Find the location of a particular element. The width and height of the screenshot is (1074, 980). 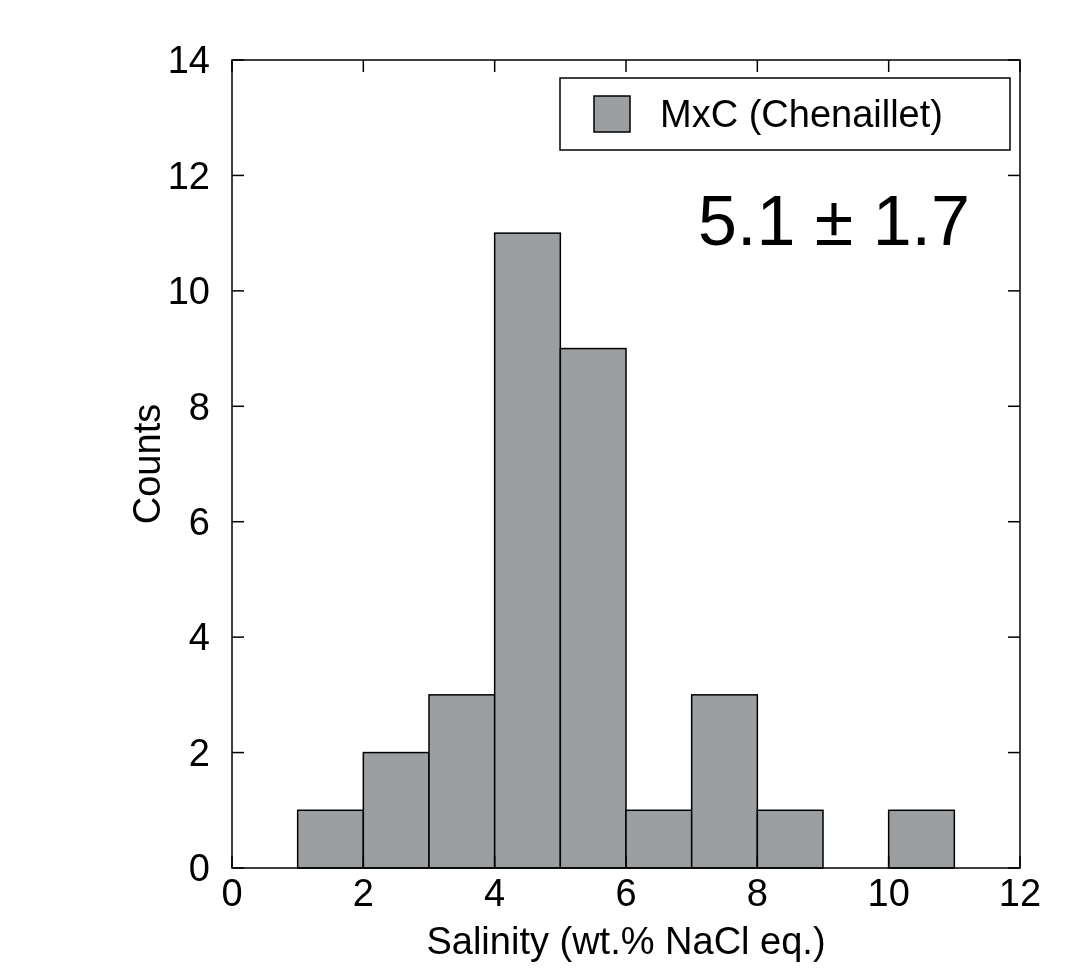

y-tick-label: 10 is located at coordinates (188, 291).